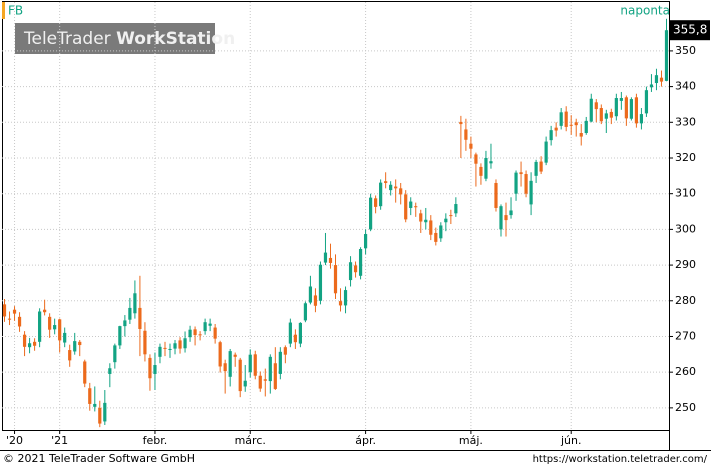 Image resolution: width=711 pixels, height=468 pixels. What do you see at coordinates (14, 440) in the screenshot?
I see `x-tick-label: '20` at bounding box center [14, 440].